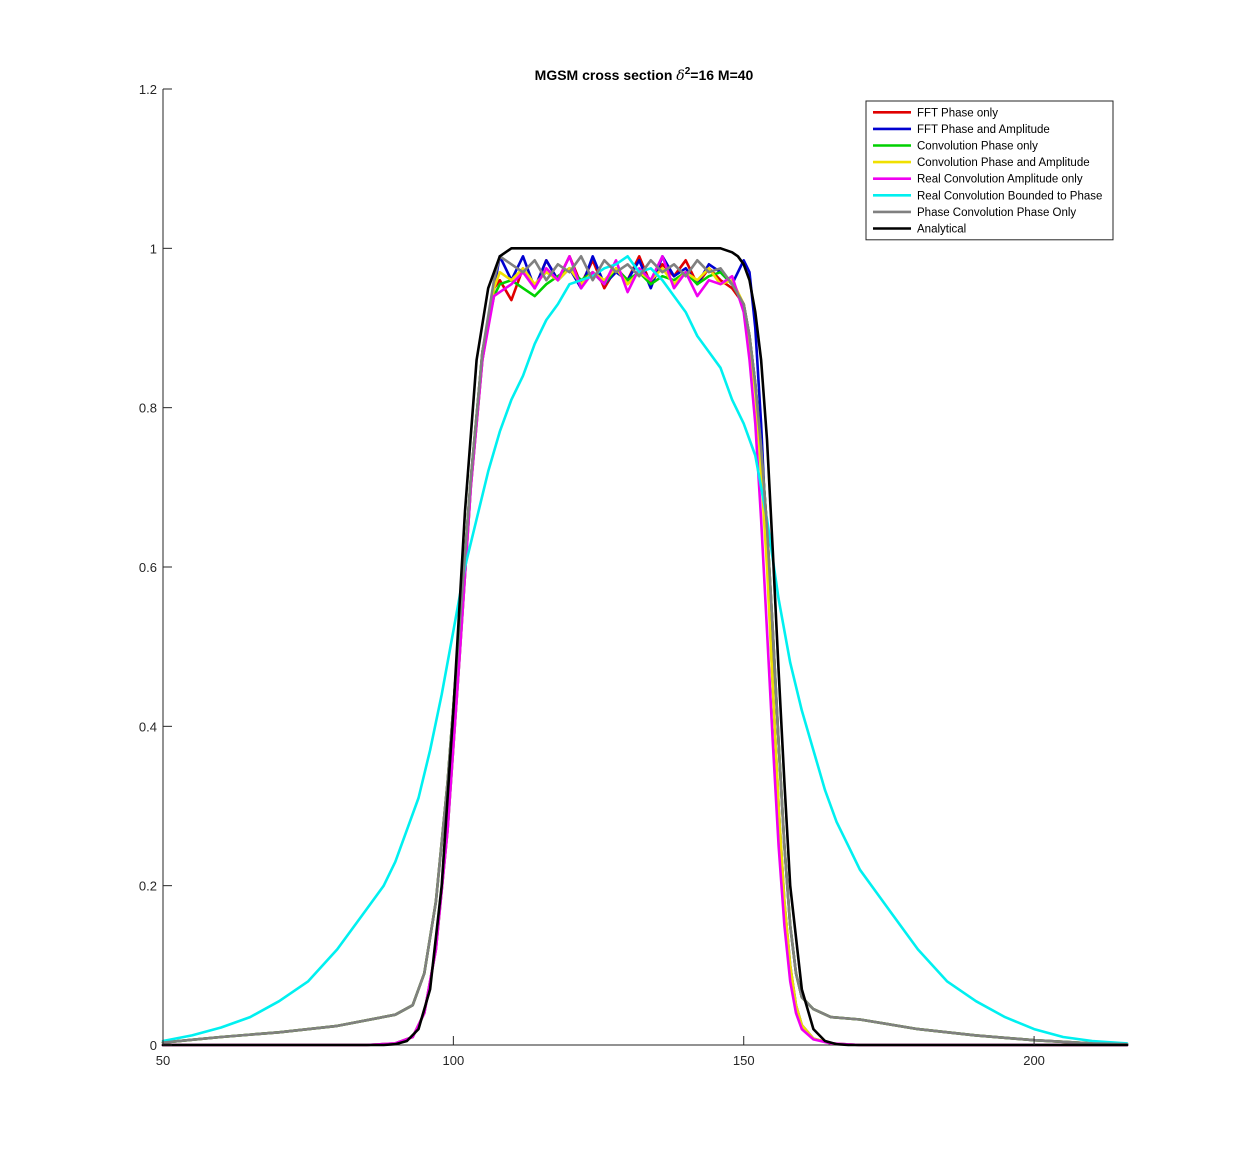 Image resolution: width=1246 pixels, height=1174 pixels. I want to click on legend-label-2: FFT Phase and Amplitude, so click(983, 130).